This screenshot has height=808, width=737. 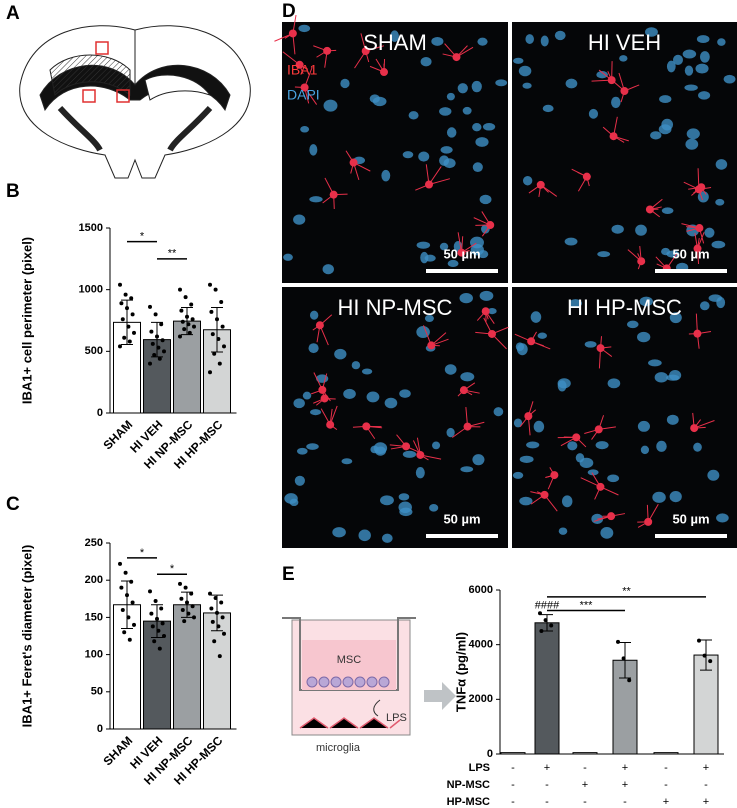 I want to click on micrograph, so click(x=395, y=417).